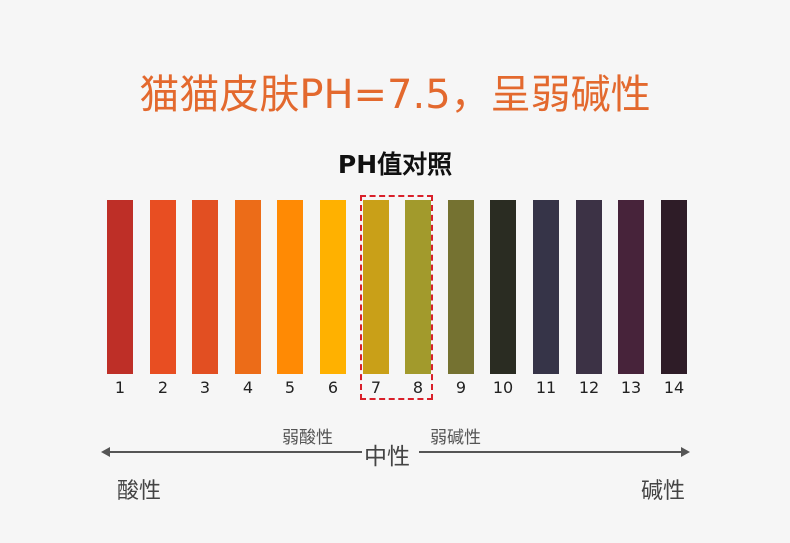  I want to click on arrow-right-icon, so click(685, 452).